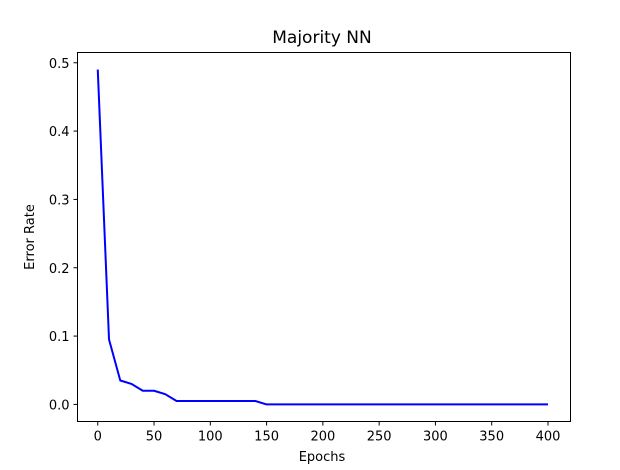 The height and width of the screenshot is (470, 620). What do you see at coordinates (435, 437) in the screenshot?
I see `x-tick-label: 300` at bounding box center [435, 437].